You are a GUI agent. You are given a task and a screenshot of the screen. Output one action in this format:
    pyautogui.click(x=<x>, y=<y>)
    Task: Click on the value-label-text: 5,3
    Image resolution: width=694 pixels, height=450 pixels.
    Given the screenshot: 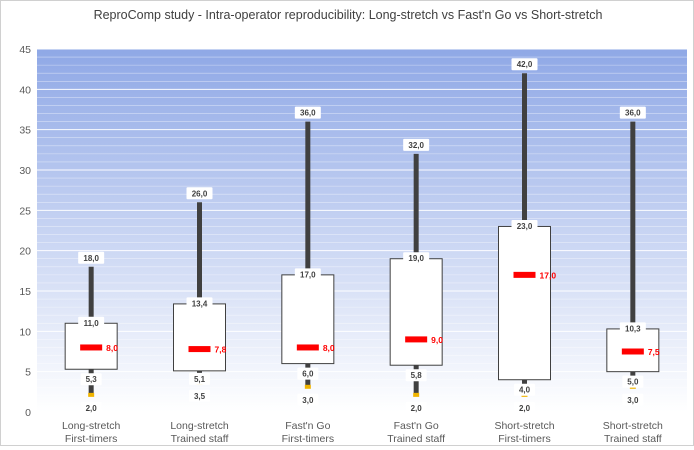 What is the action you would take?
    pyautogui.click(x=92, y=379)
    